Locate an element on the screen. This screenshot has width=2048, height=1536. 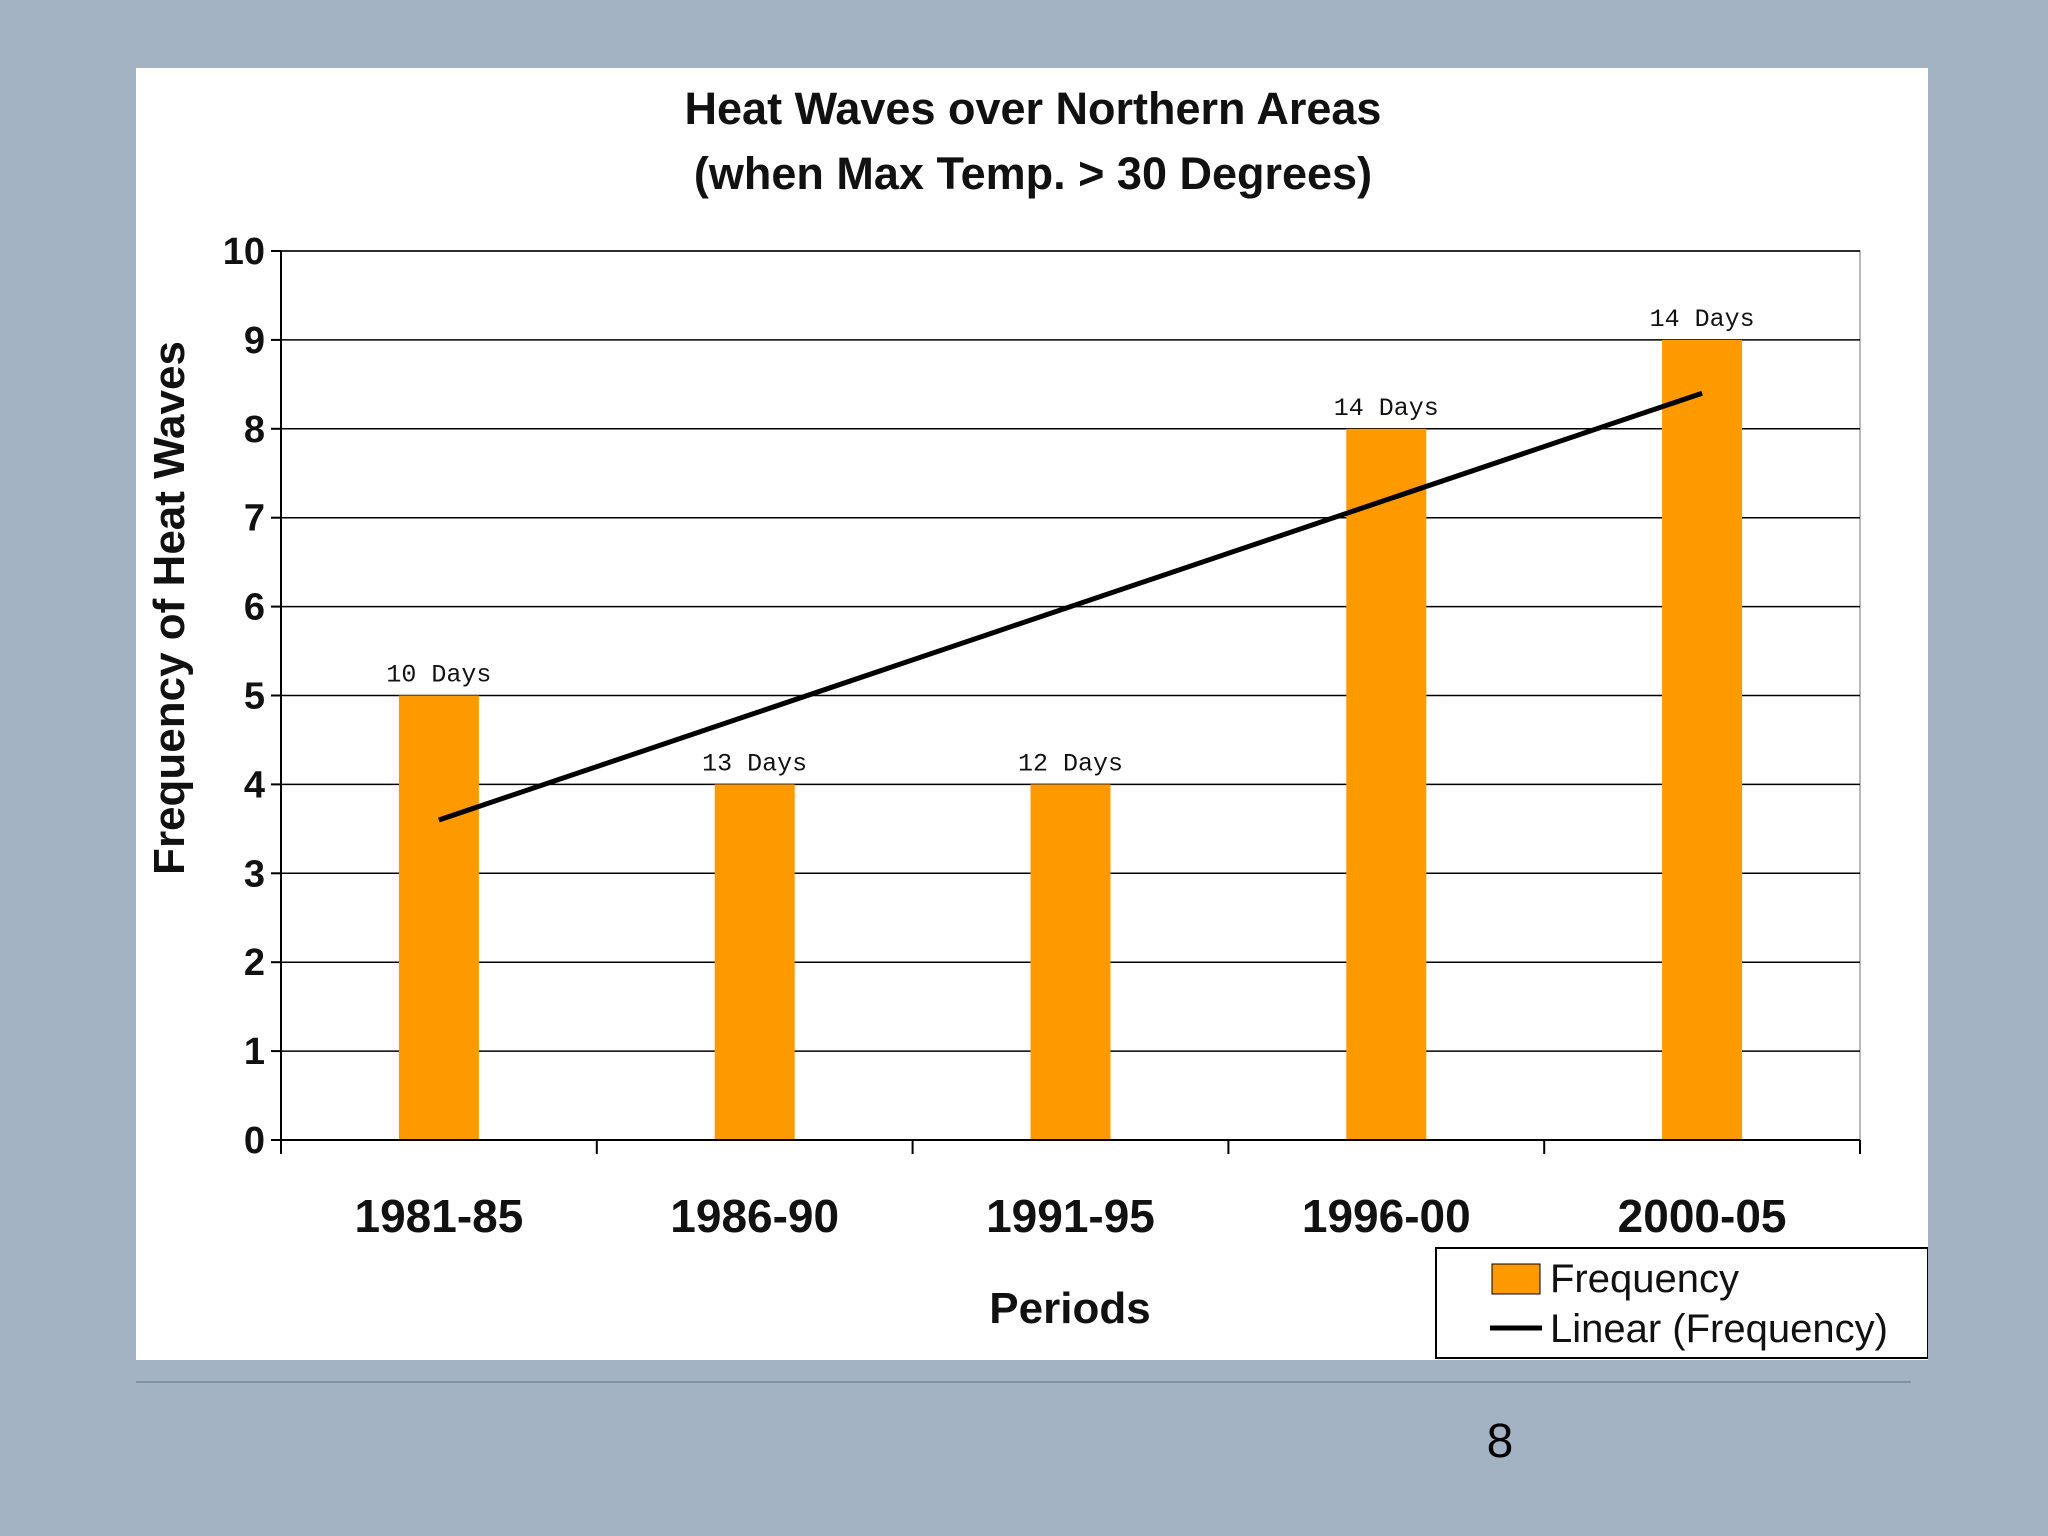
data-label-1986-90: 13 Days is located at coordinates (754, 763).